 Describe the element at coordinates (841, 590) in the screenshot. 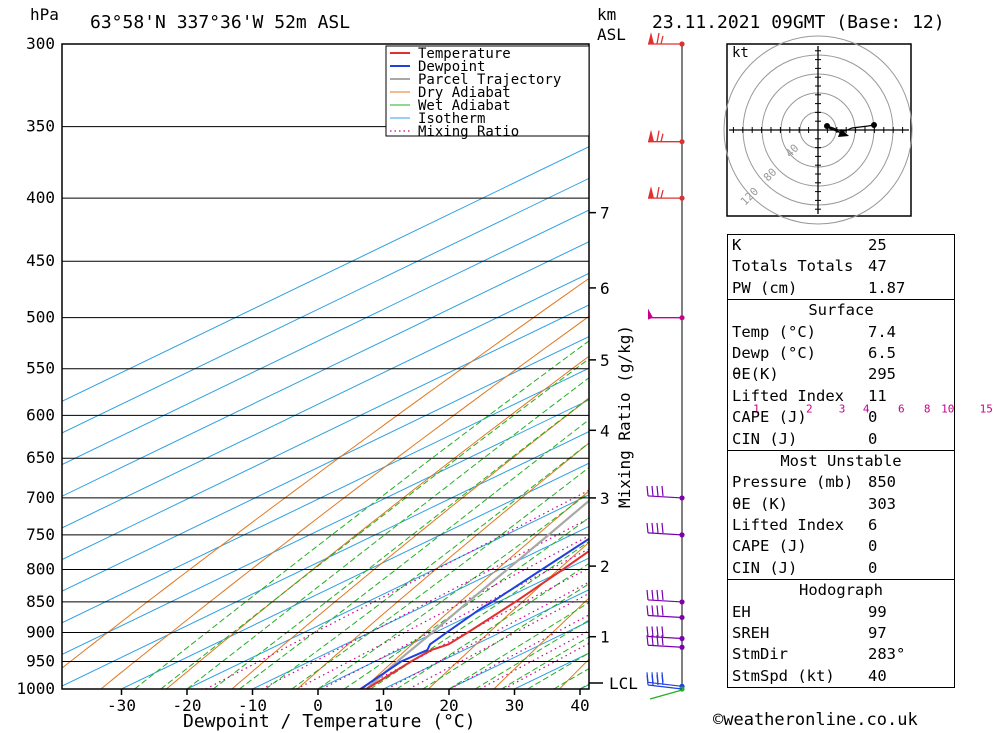

I see `hodograph-title: Hodograph` at that location.